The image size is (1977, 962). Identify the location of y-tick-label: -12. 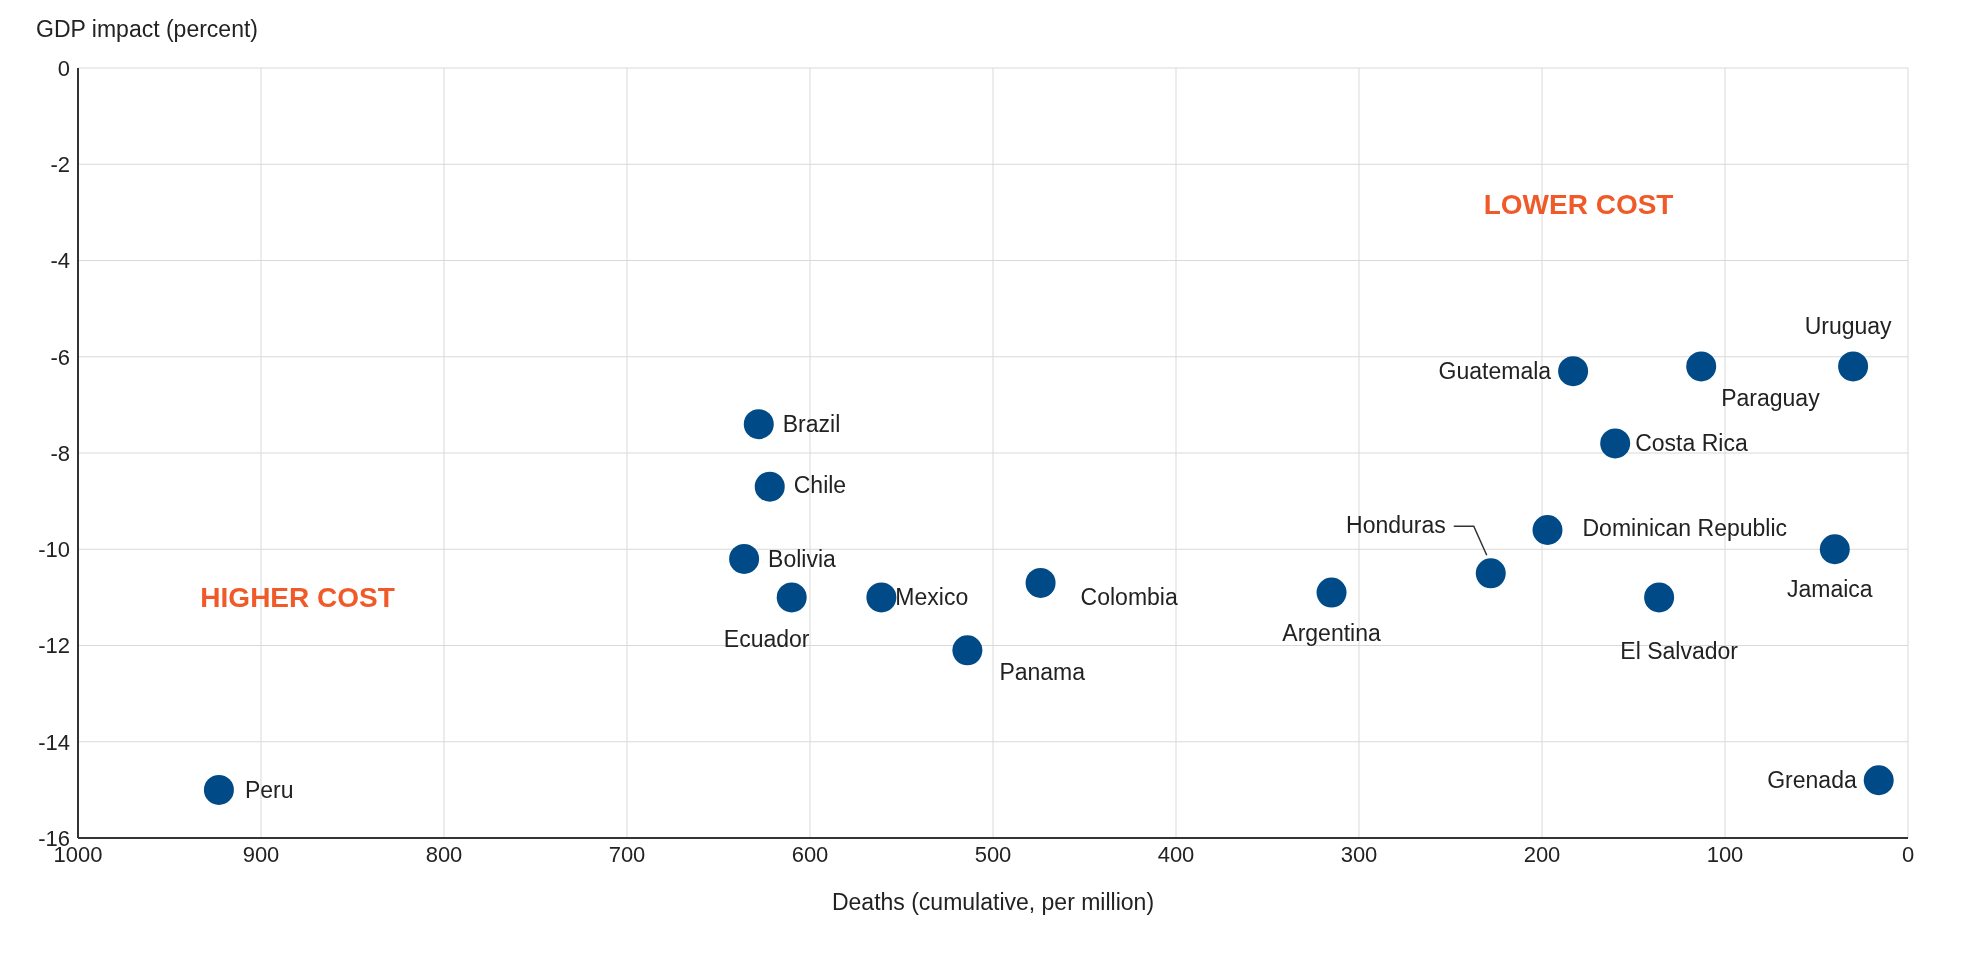
(54, 646).